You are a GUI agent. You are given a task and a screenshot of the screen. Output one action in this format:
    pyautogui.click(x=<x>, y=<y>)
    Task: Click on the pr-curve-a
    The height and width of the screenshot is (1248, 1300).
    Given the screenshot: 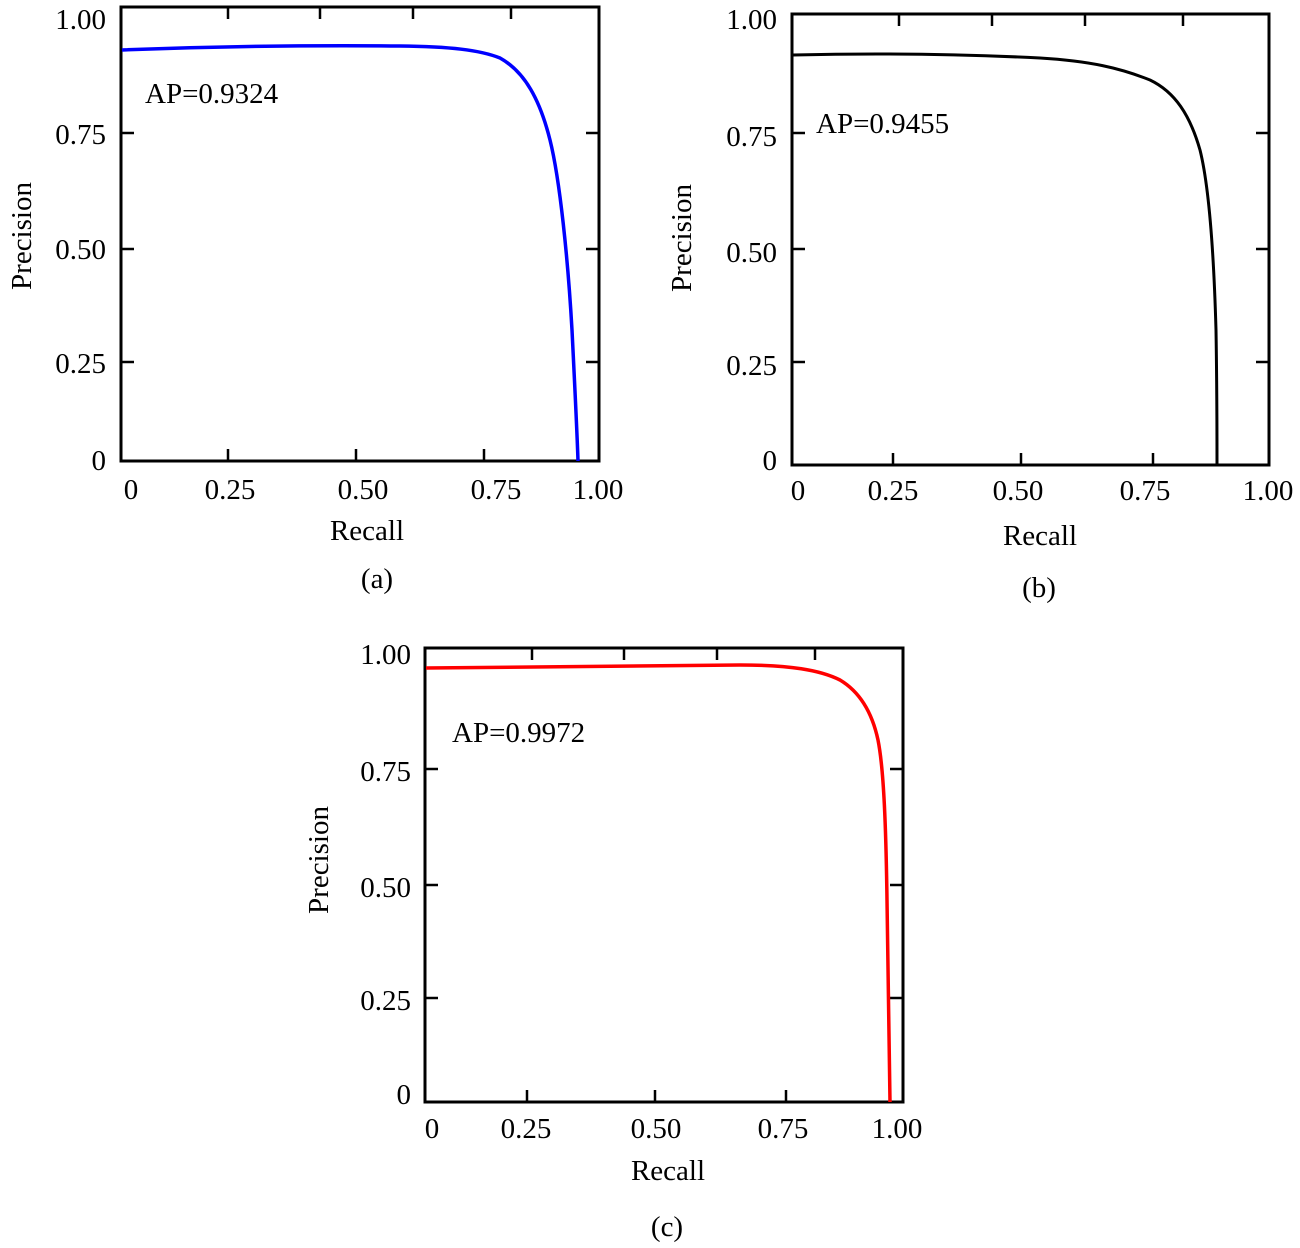 What is the action you would take?
    pyautogui.click(x=350, y=252)
    